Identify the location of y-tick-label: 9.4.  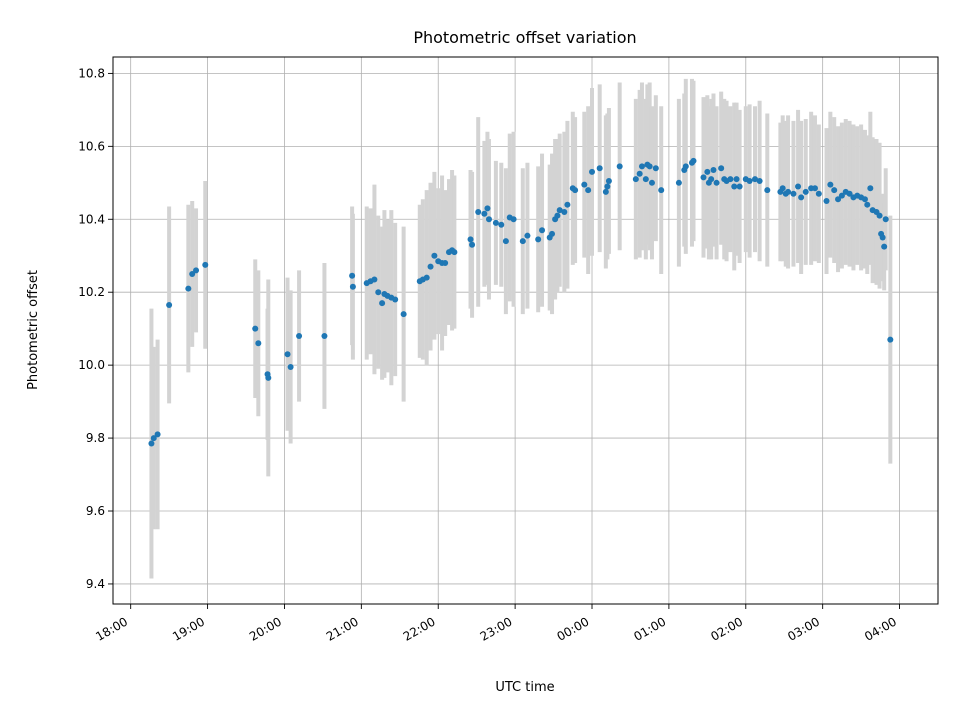
(95, 584).